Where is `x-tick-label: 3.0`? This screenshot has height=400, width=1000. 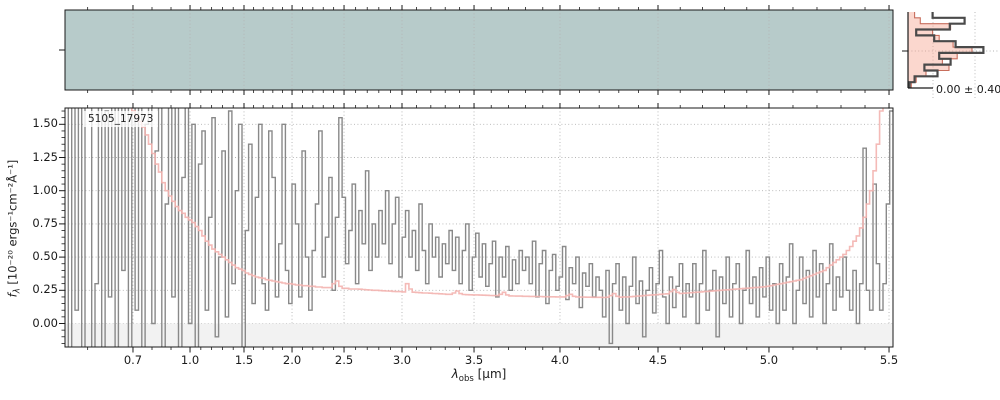 x-tick-label: 3.0 is located at coordinates (402, 360).